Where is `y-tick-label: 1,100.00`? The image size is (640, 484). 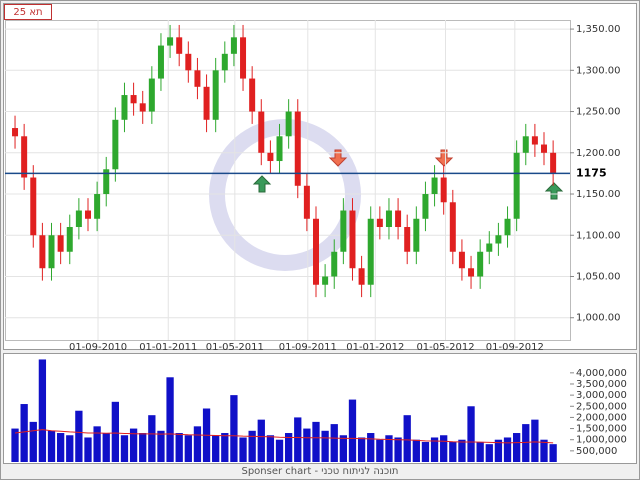 y-tick-label: 1,100.00 is located at coordinates (598, 235).